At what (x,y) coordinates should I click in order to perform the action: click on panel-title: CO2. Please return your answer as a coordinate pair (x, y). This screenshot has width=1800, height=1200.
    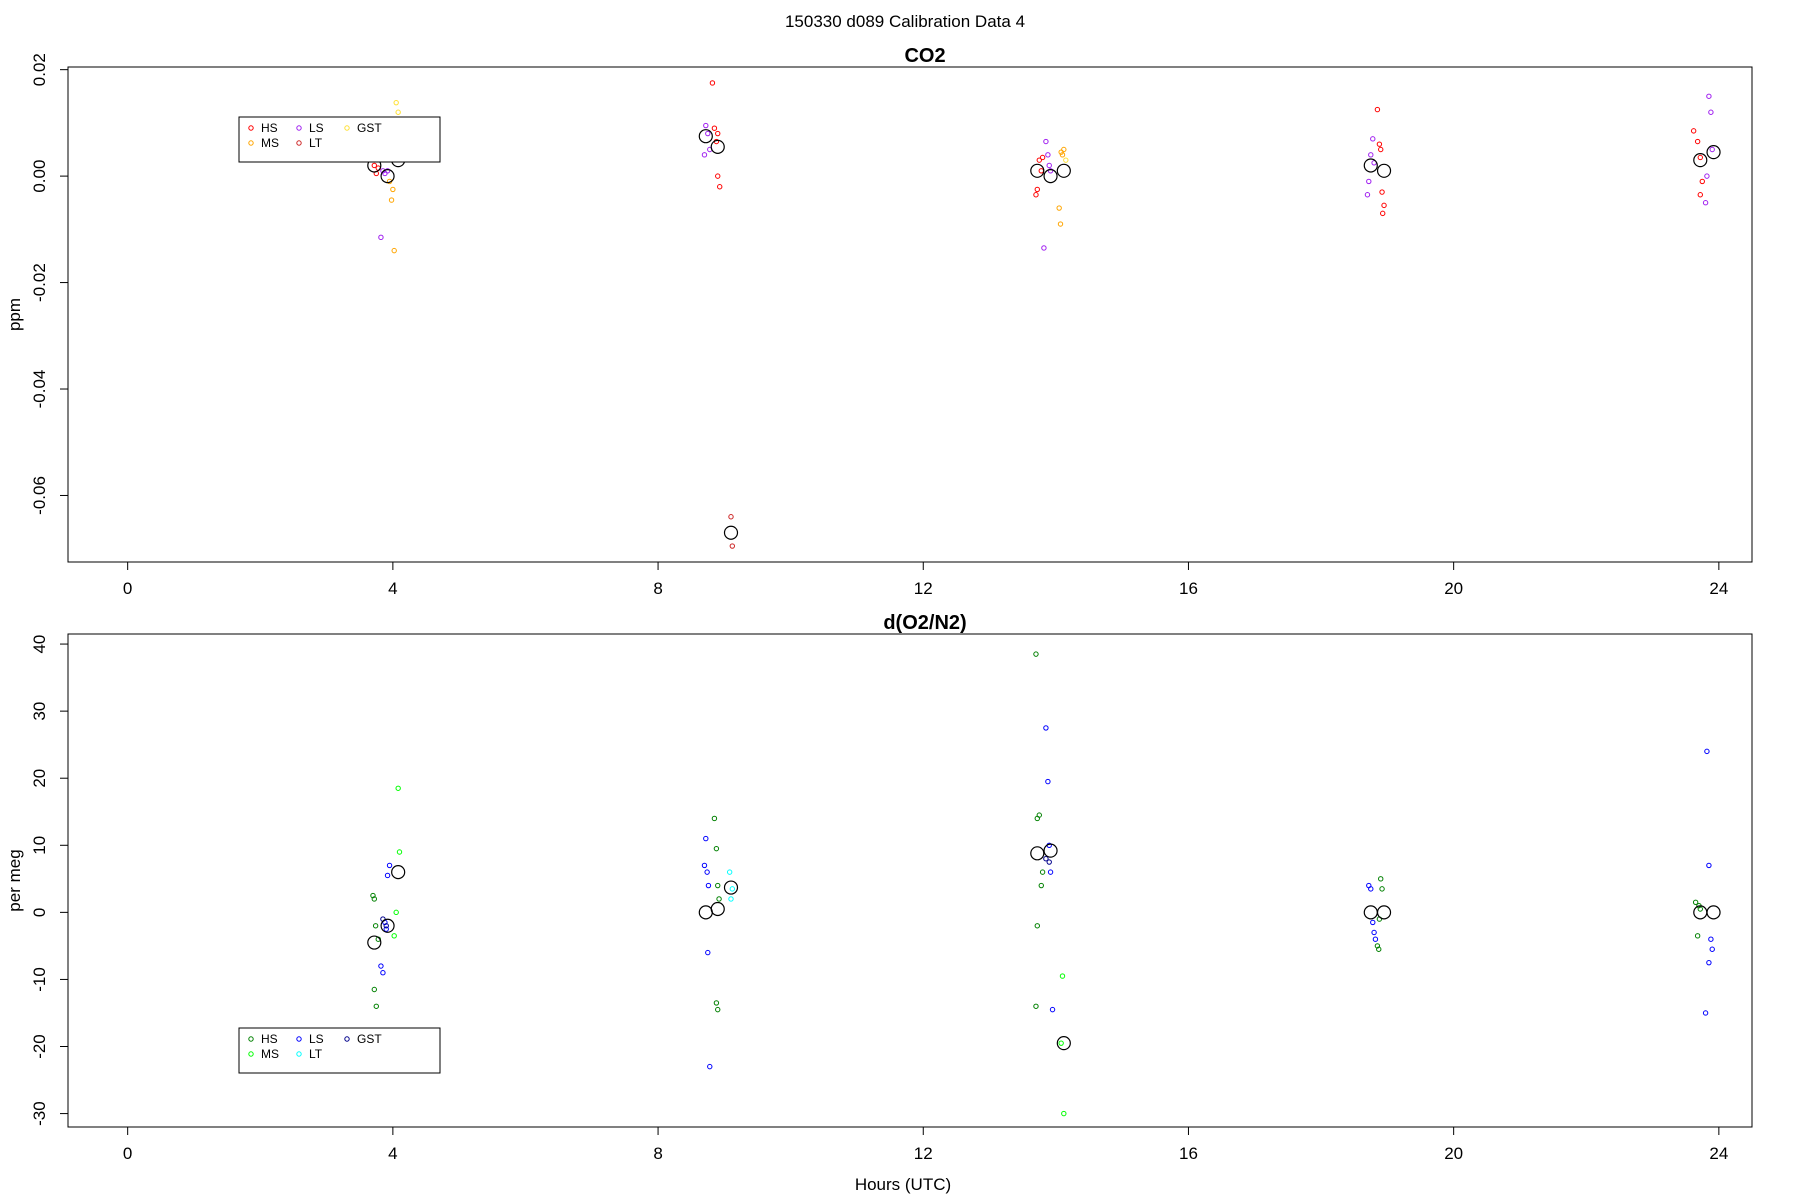
    Looking at the image, I should click on (924, 56).